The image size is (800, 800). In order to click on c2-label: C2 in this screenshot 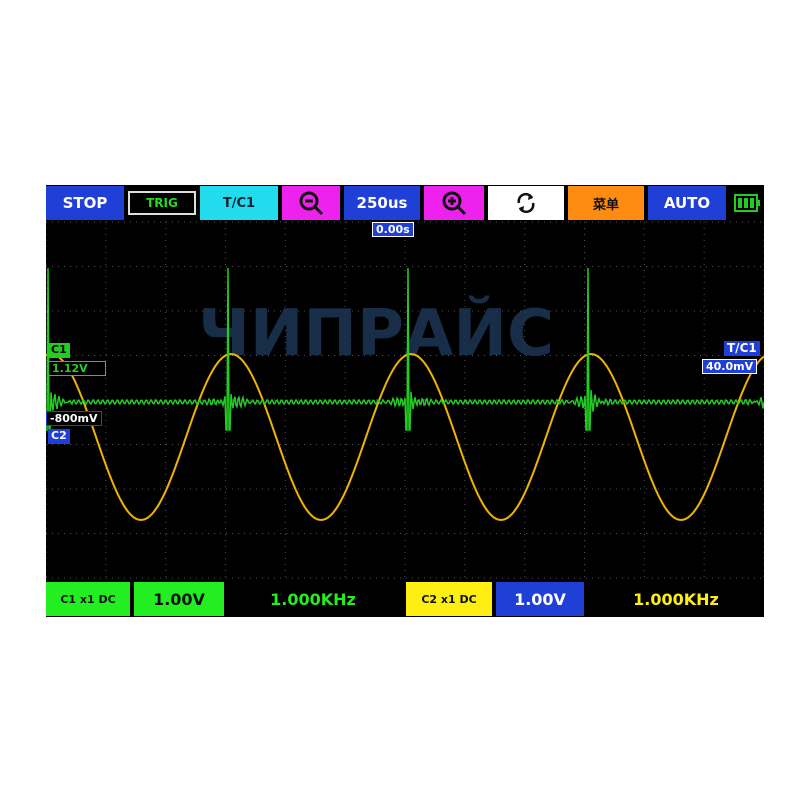, I will do `click(59, 436)`.